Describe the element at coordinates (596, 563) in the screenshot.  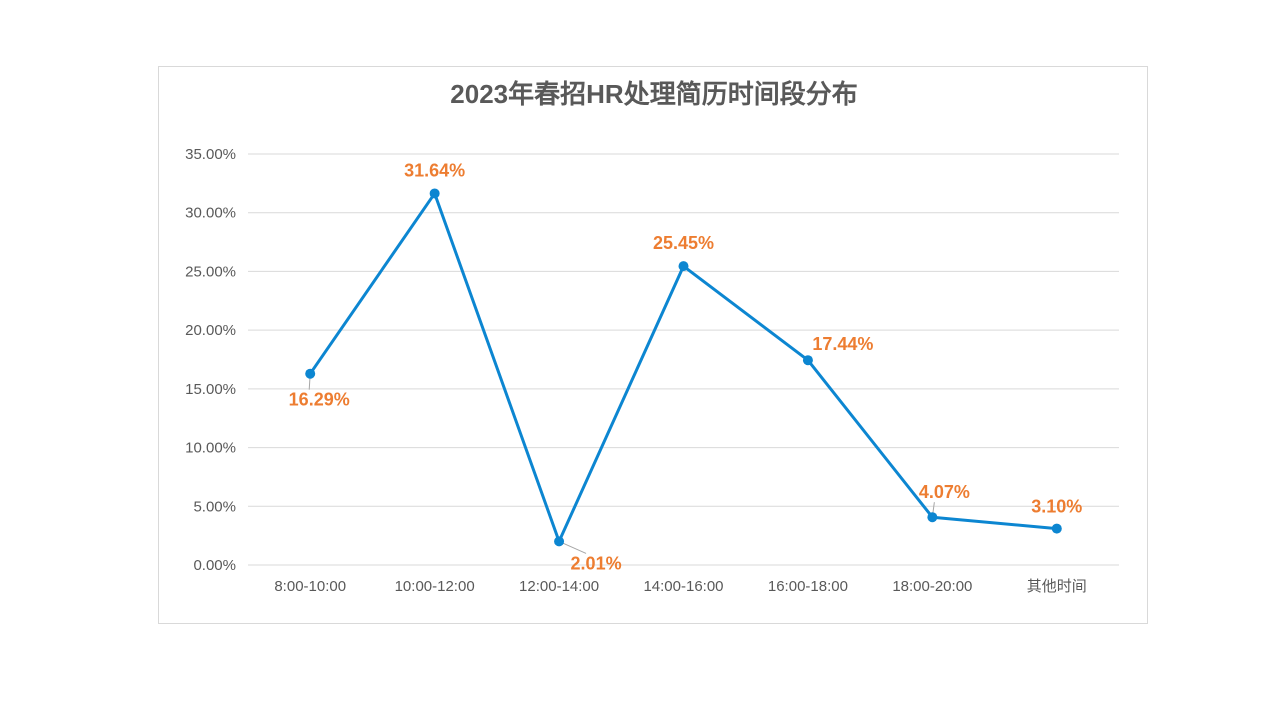
I see `data-label: 2.01%` at that location.